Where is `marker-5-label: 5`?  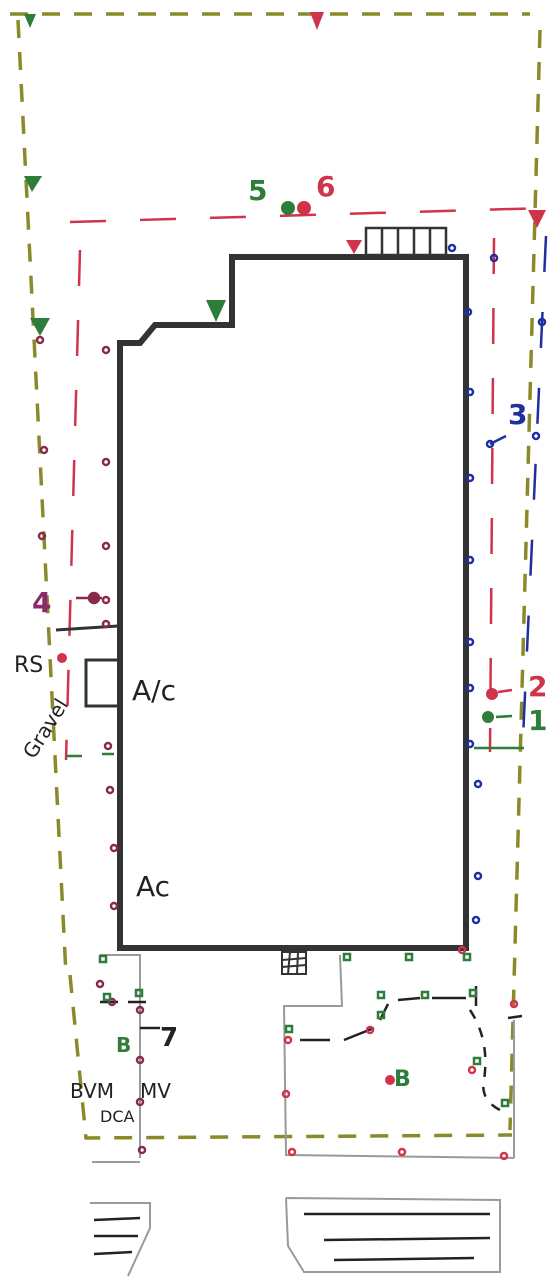 marker-5-label: 5 is located at coordinates (257, 190).